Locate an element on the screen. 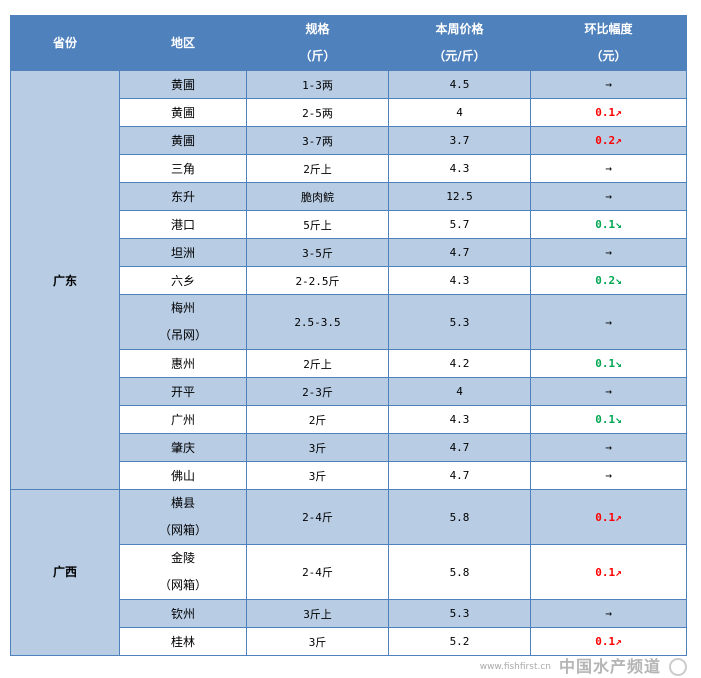 This screenshot has width=701, height=678. region-cell: 肇庆 is located at coordinates (183, 447).